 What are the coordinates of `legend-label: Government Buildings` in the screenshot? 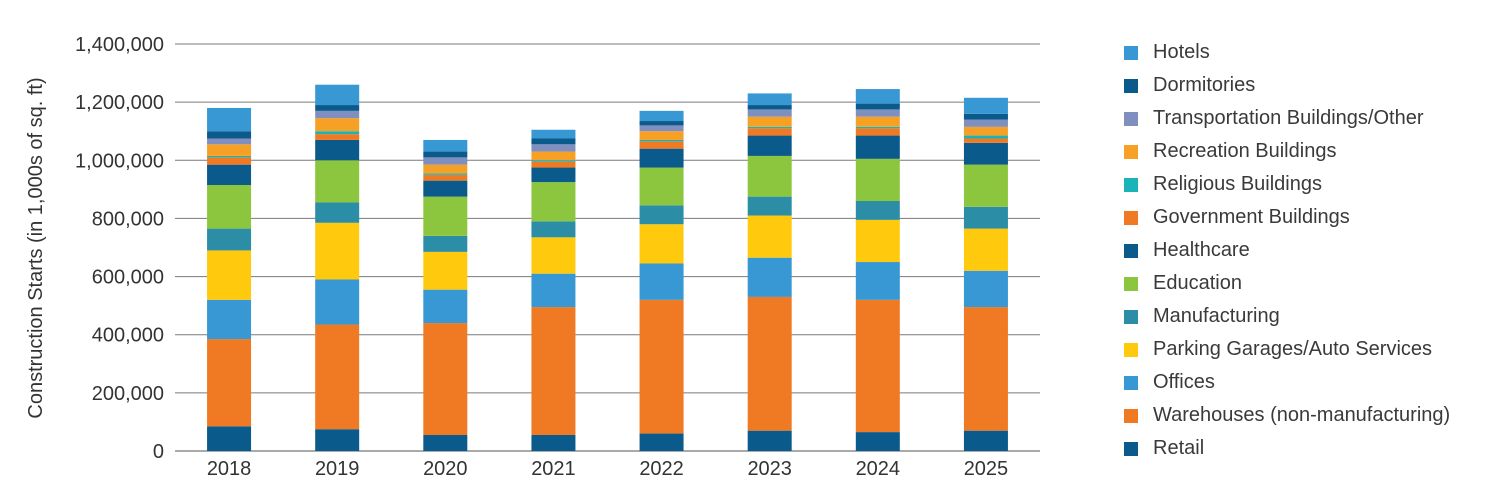 It's located at (1251, 217).